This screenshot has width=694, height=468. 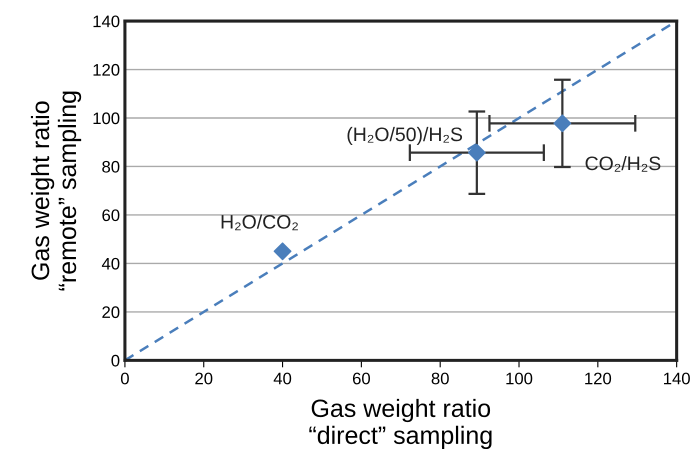 What do you see at coordinates (623, 164) in the screenshot?
I see `annotation: CO₂/H₂S` at bounding box center [623, 164].